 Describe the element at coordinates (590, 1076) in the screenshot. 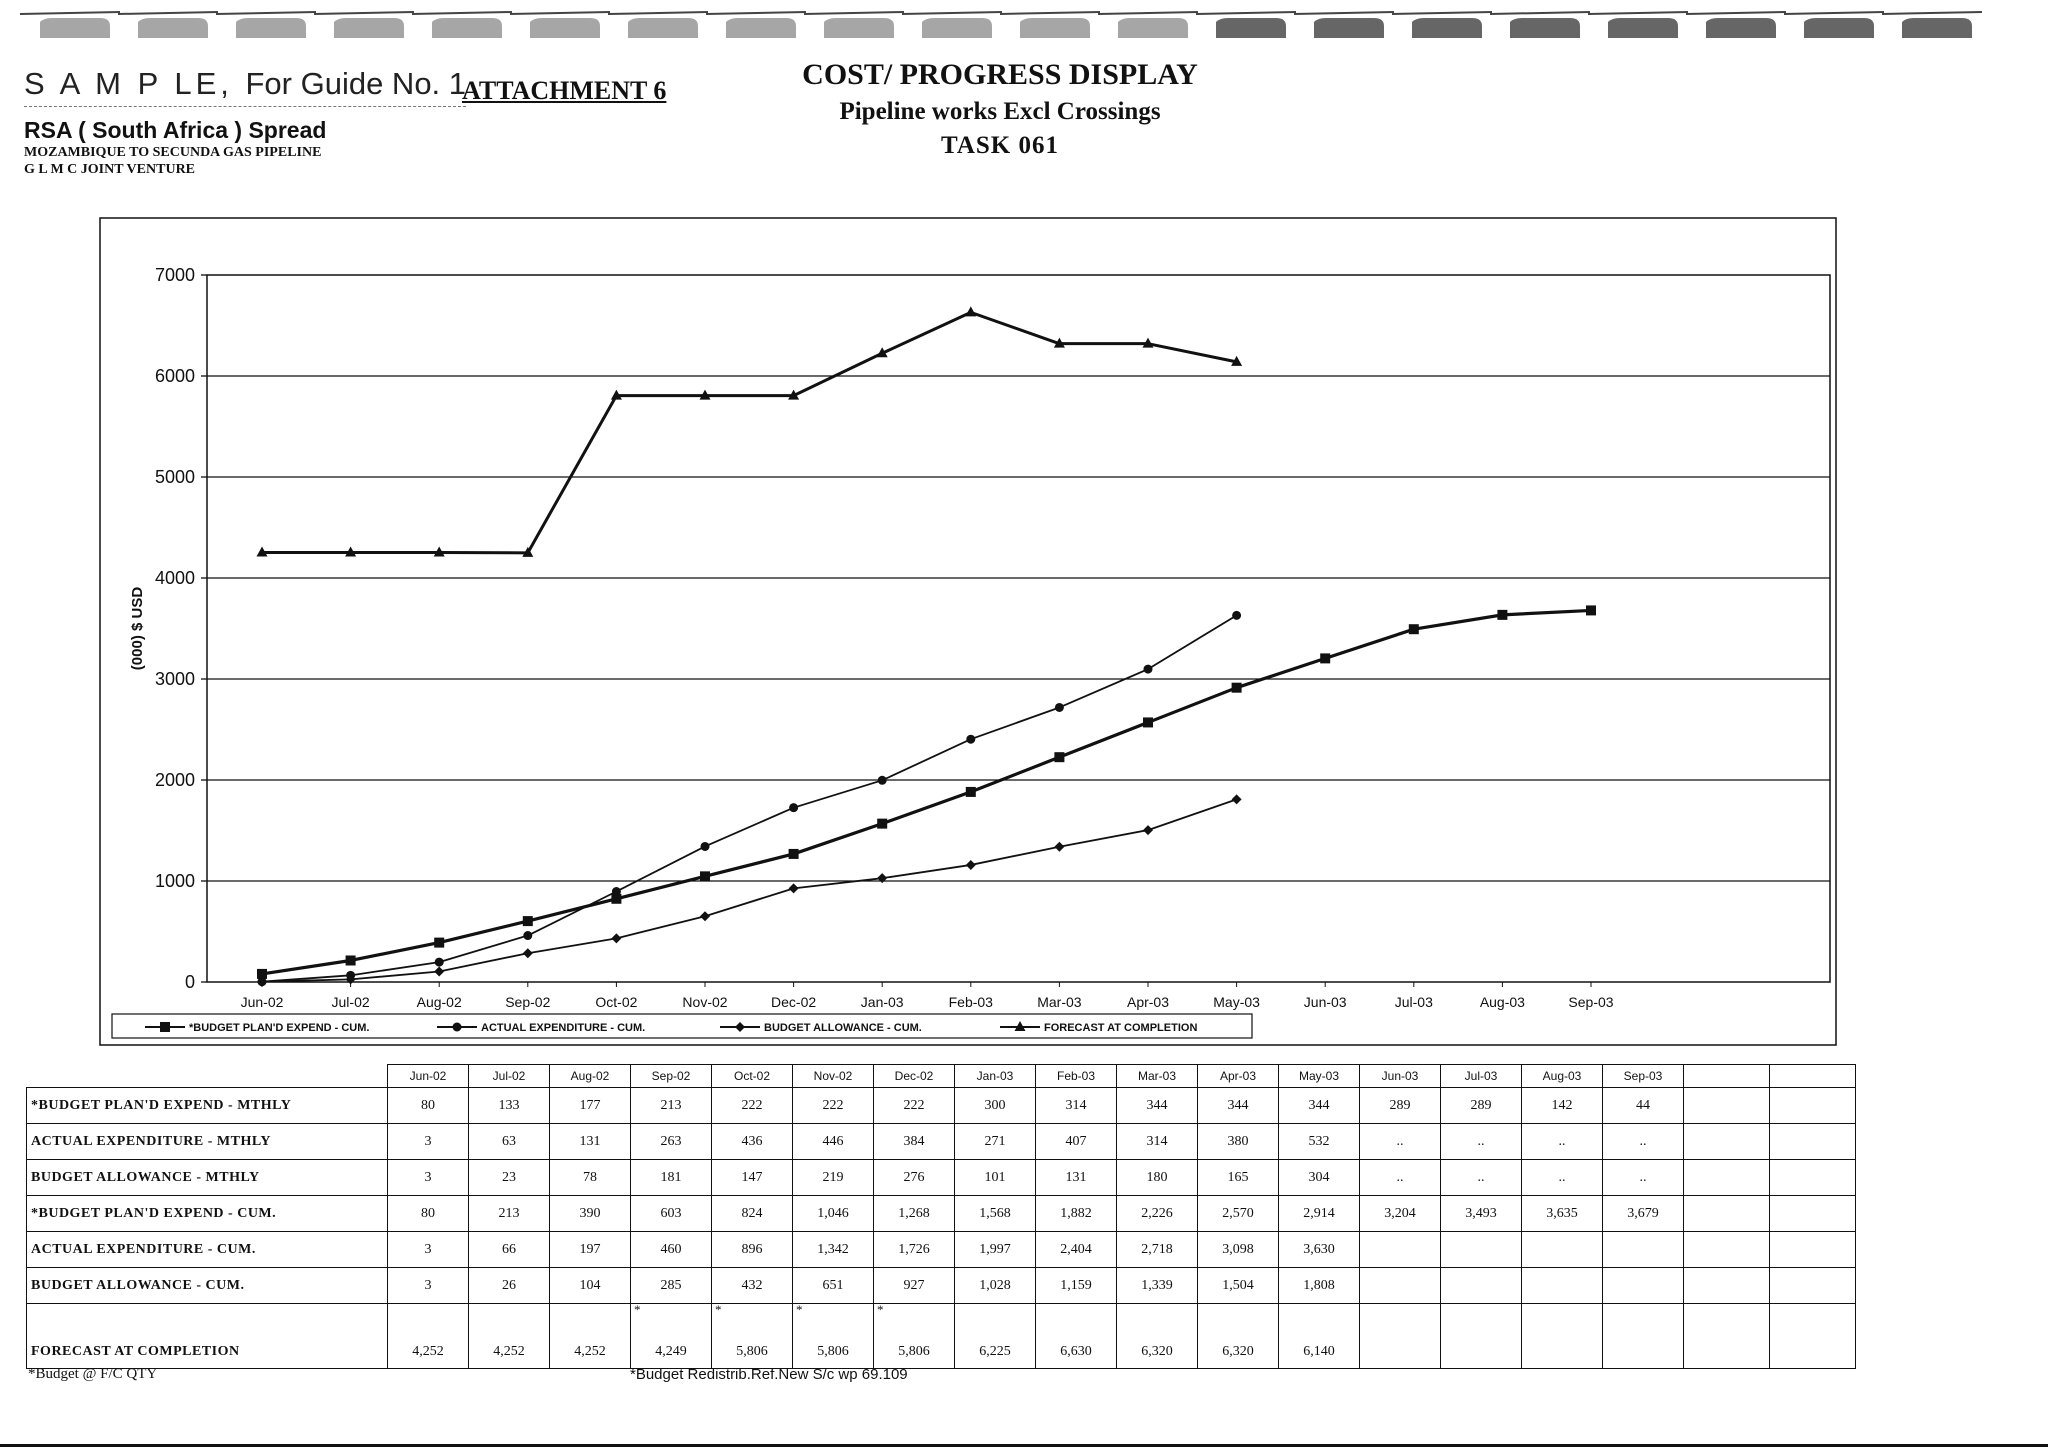

I see `table-column-header: Aug-02` at that location.